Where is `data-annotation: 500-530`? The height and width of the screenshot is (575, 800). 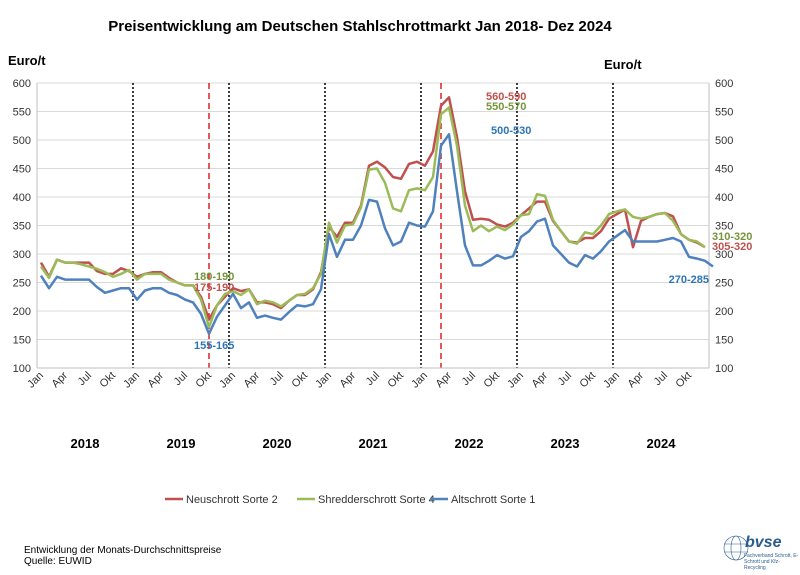
data-annotation: 500-530 is located at coordinates (511, 131).